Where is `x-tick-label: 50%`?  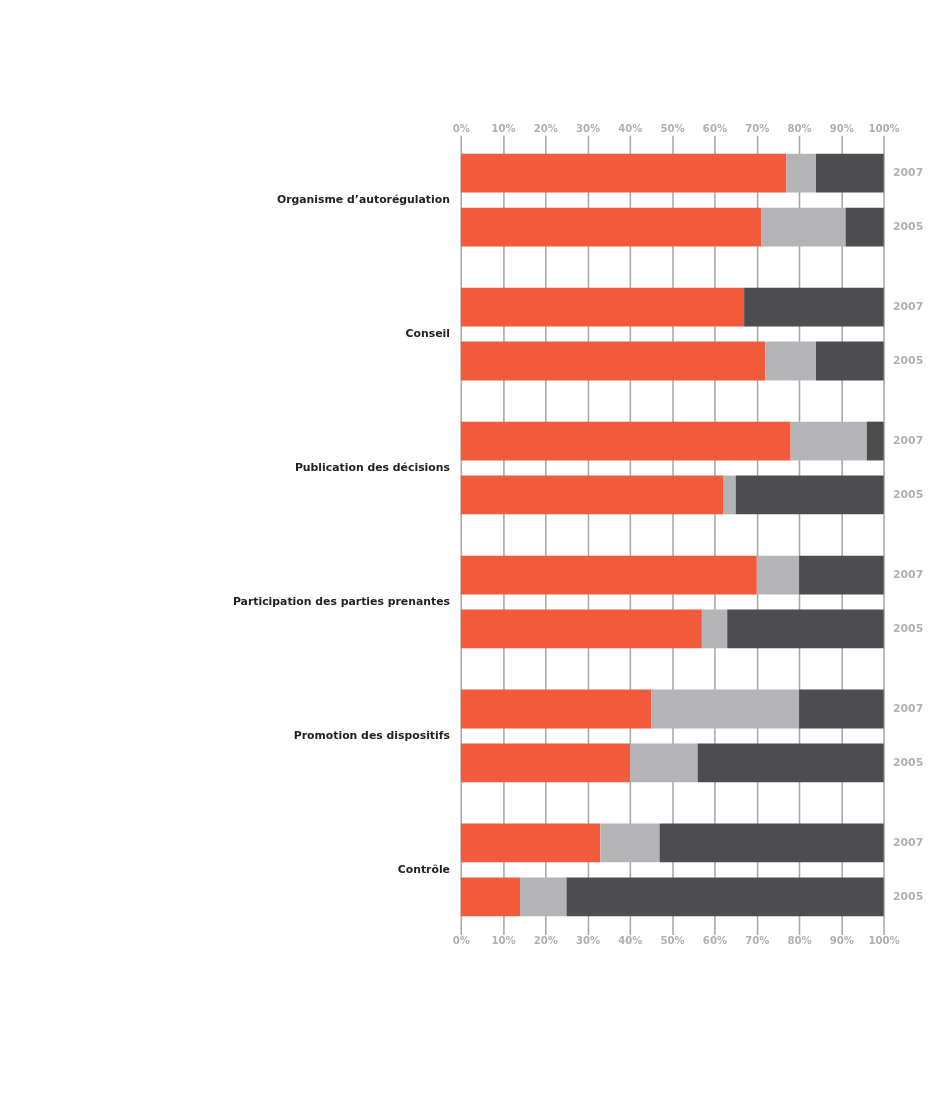
x-tick-label: 50% is located at coordinates (672, 941).